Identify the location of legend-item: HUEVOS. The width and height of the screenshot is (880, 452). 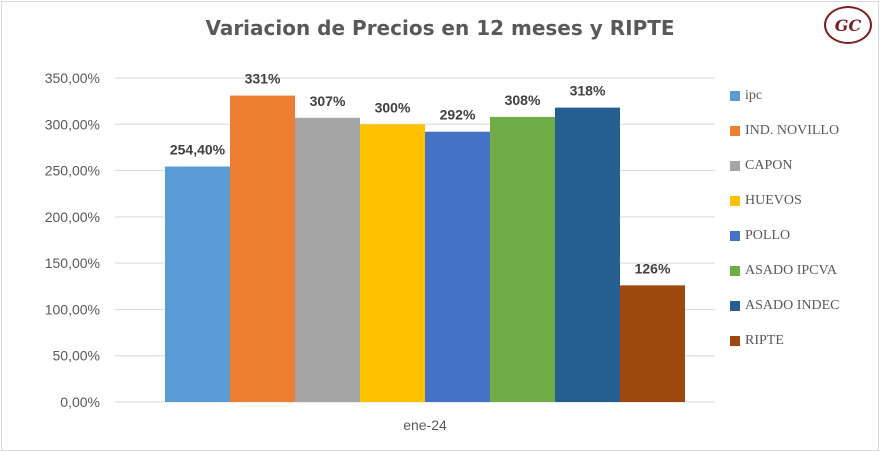
(785, 200).